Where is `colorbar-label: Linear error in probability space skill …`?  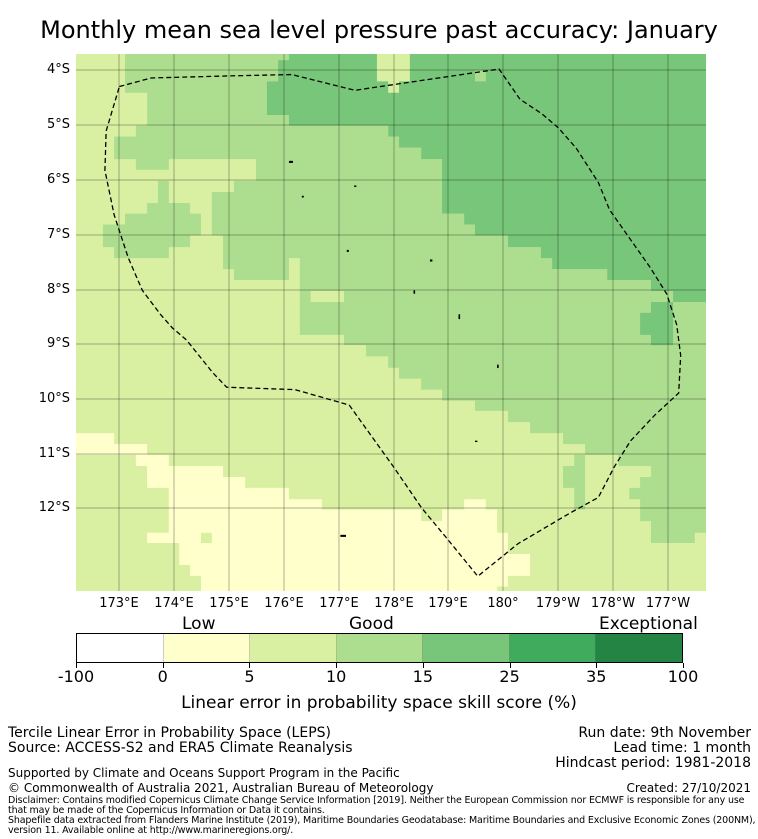
colorbar-label: Linear error in probability space skill … is located at coordinates (379, 703).